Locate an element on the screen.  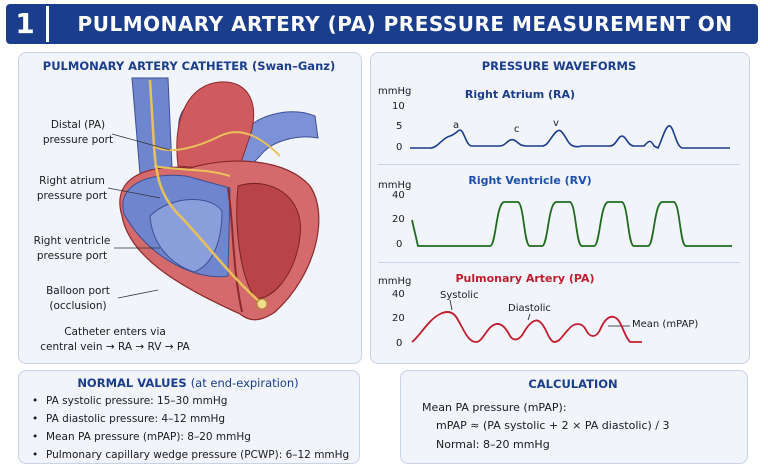
ra-tick-10: 10 is located at coordinates (398, 106).